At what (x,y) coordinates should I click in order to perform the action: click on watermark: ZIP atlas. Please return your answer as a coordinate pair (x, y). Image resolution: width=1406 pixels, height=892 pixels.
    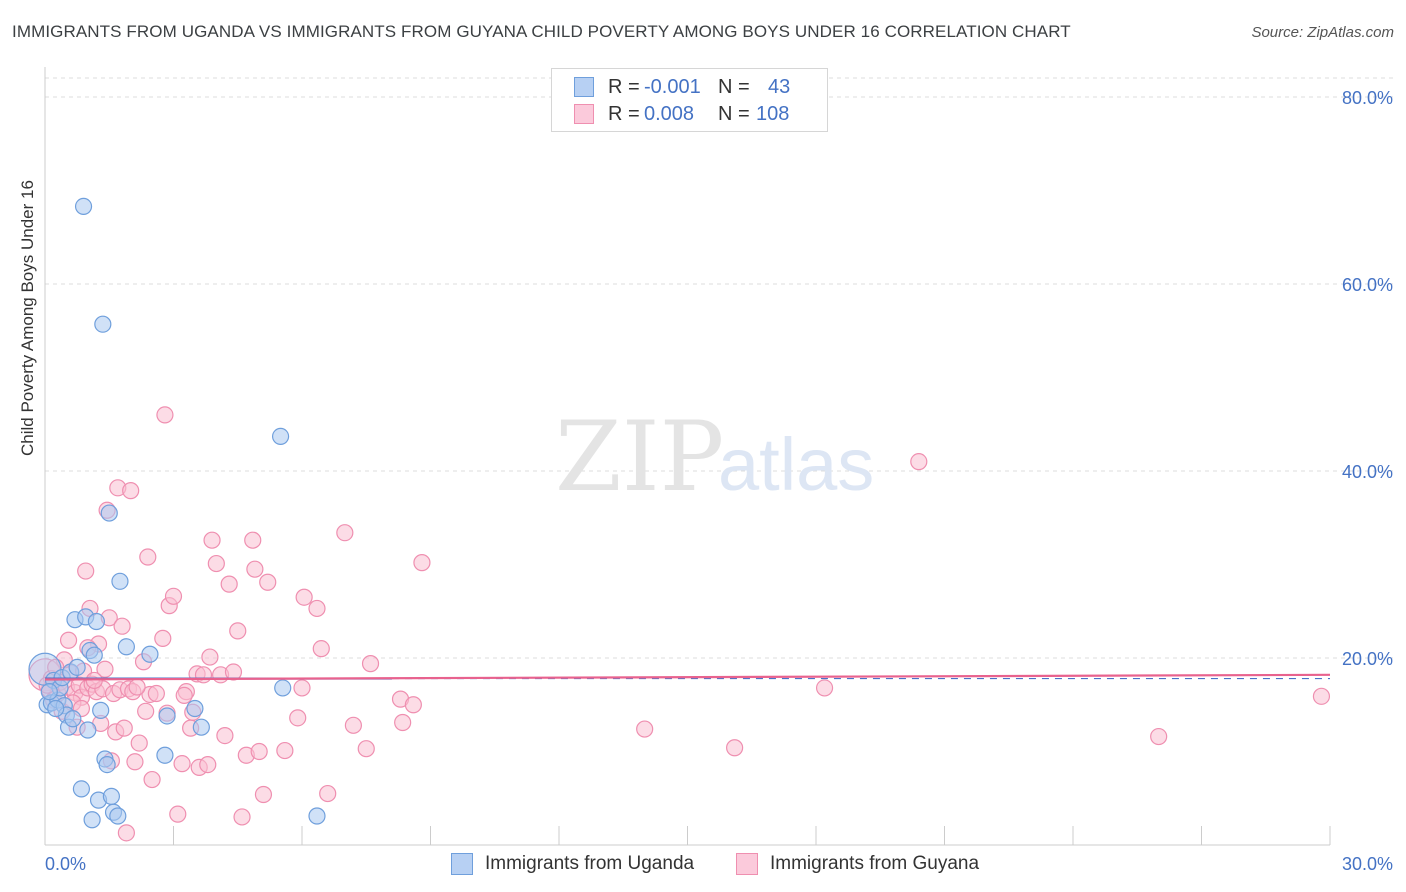
    Looking at the image, I should click on (714, 457).